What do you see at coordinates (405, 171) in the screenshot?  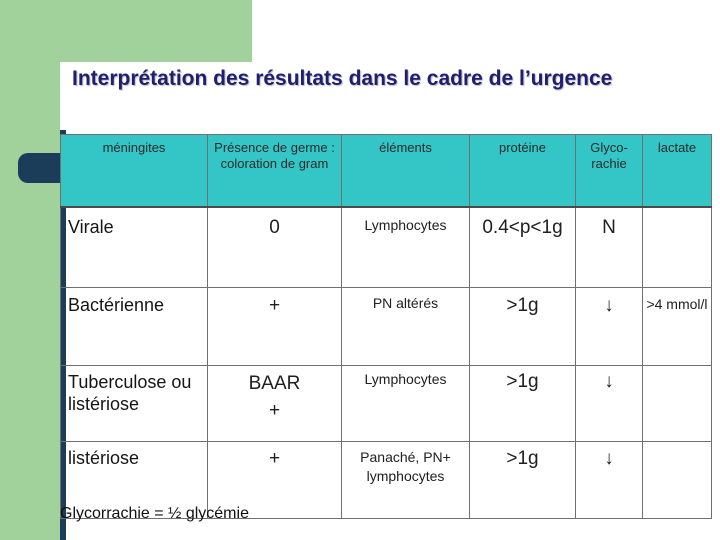 I see `header-elements: éléments` at bounding box center [405, 171].